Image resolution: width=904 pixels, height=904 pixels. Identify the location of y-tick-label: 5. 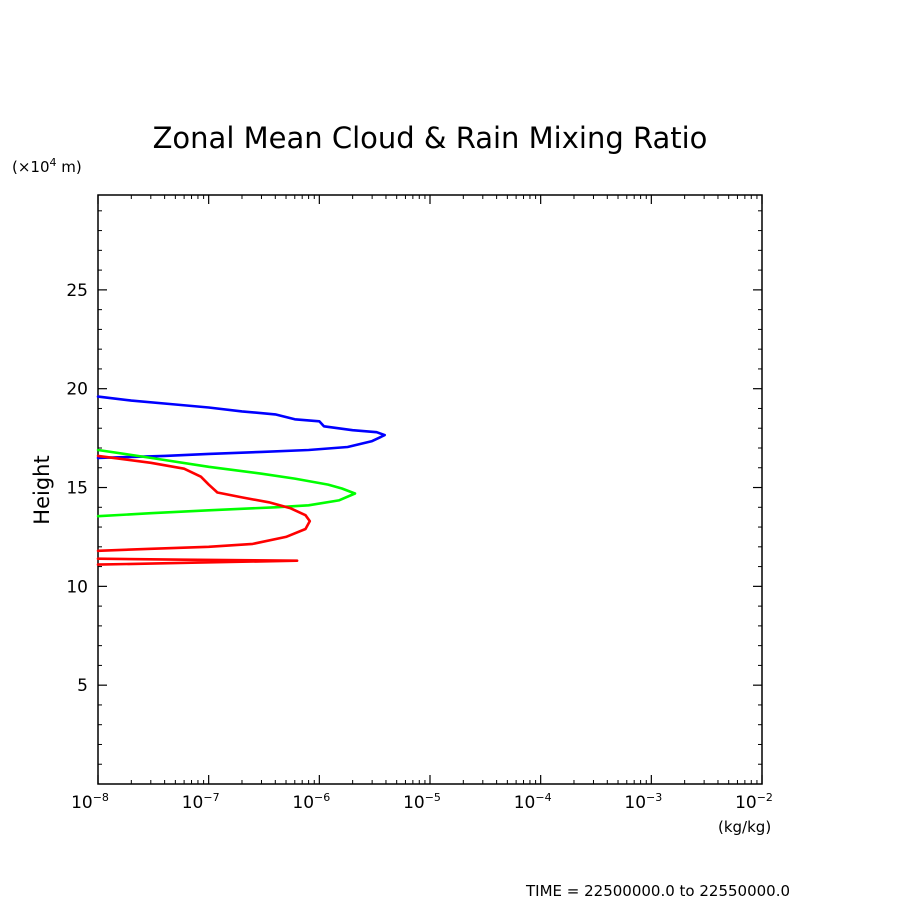
(82, 686).